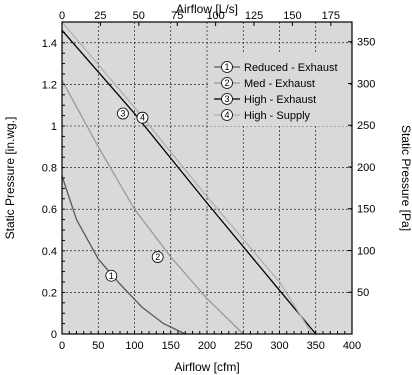 Image resolution: width=412 pixels, height=375 pixels. I want to click on legend-box, so click(279, 90).